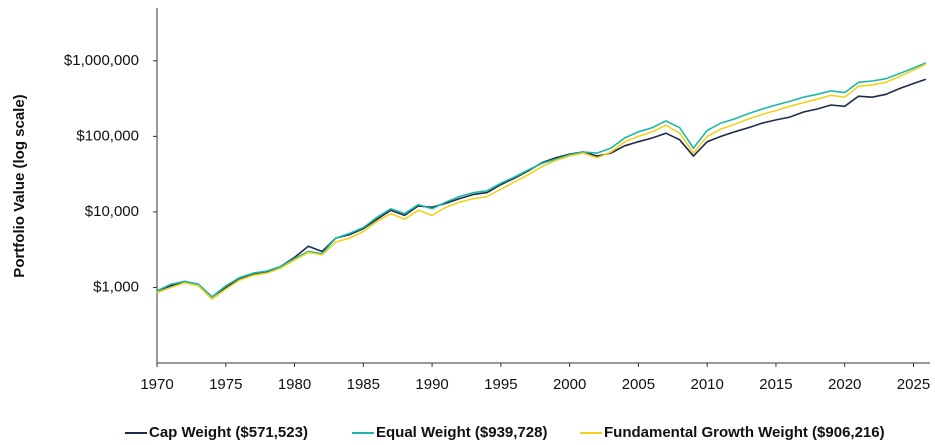 The width and height of the screenshot is (935, 445). Describe the element at coordinates (844, 384) in the screenshot. I see `x-tick-label: 2020` at that location.